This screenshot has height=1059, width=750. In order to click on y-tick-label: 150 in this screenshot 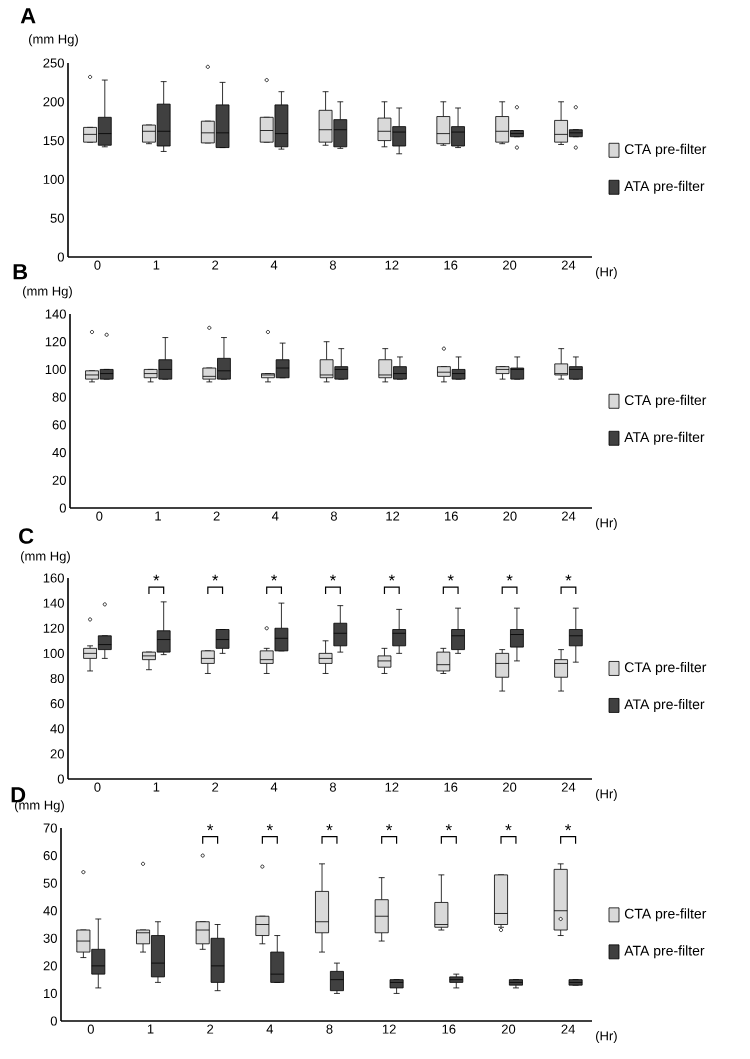, I will do `click(53, 140)`.